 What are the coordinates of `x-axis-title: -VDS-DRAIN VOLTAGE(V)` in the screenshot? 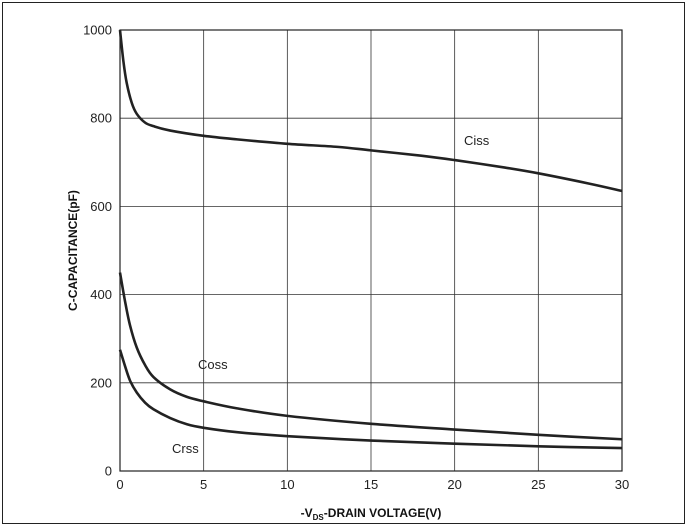 It's located at (371, 514).